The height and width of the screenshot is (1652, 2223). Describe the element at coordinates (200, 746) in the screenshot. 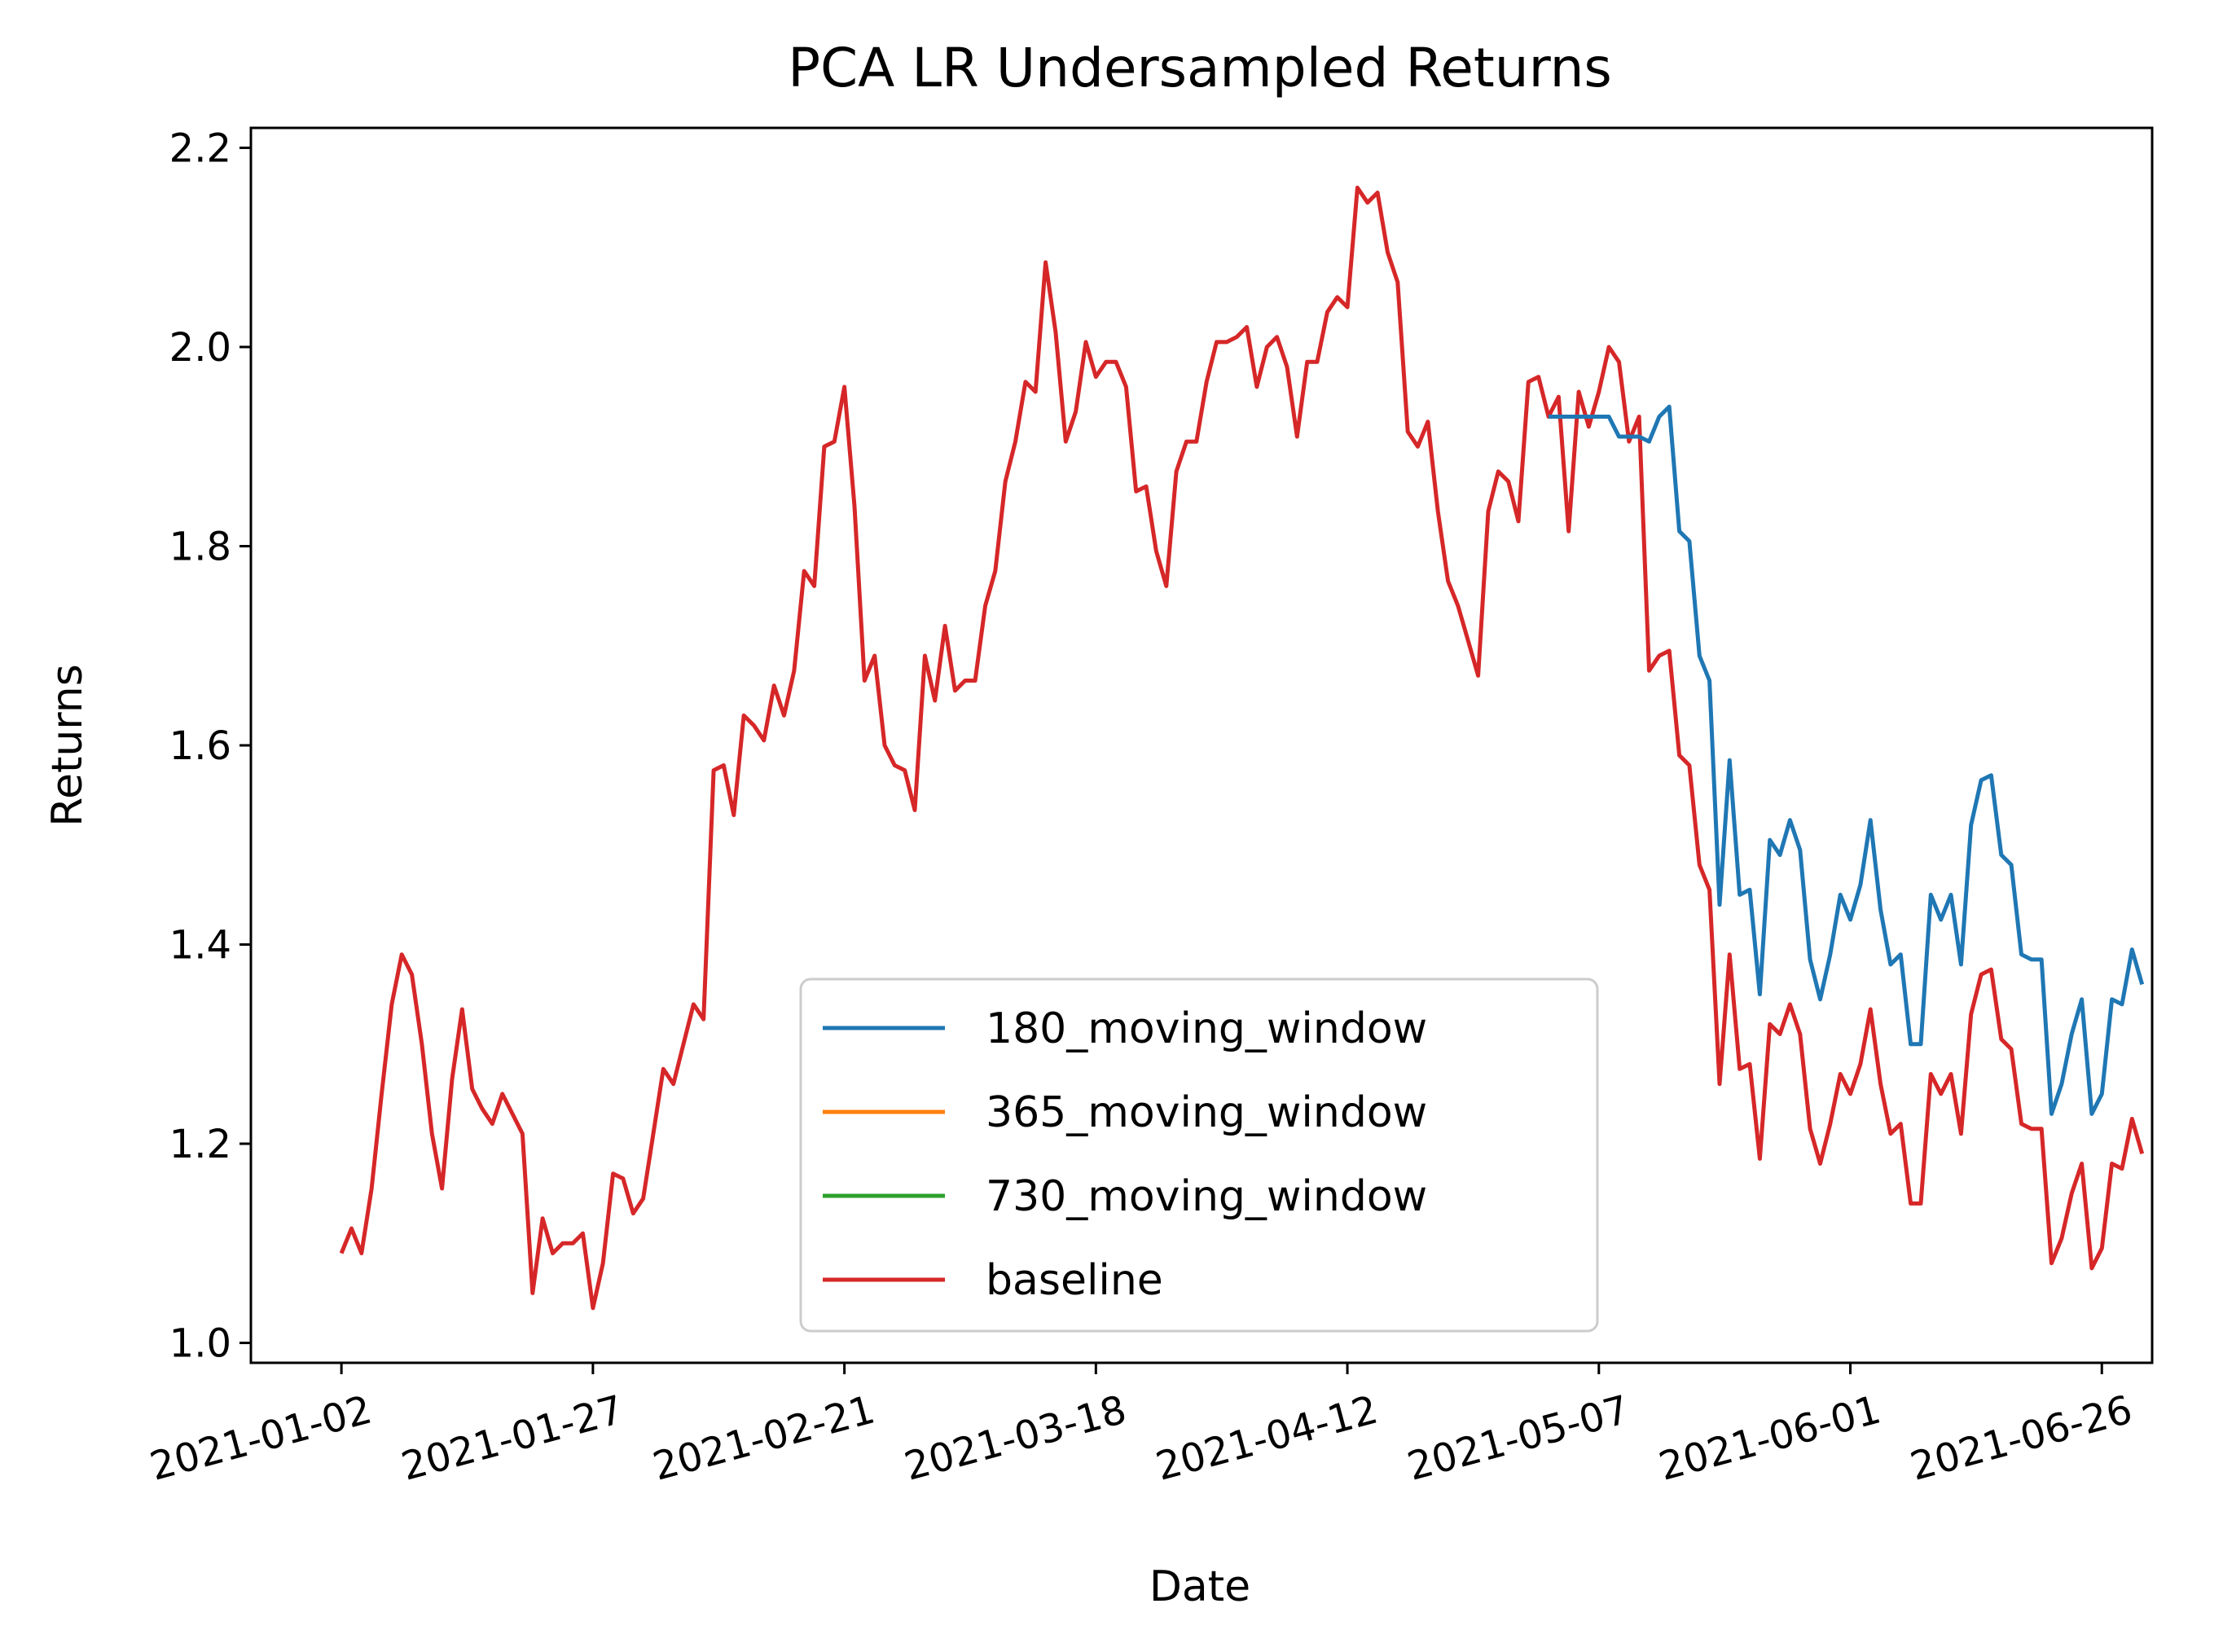

I see `y-tick-label: 1.6` at that location.